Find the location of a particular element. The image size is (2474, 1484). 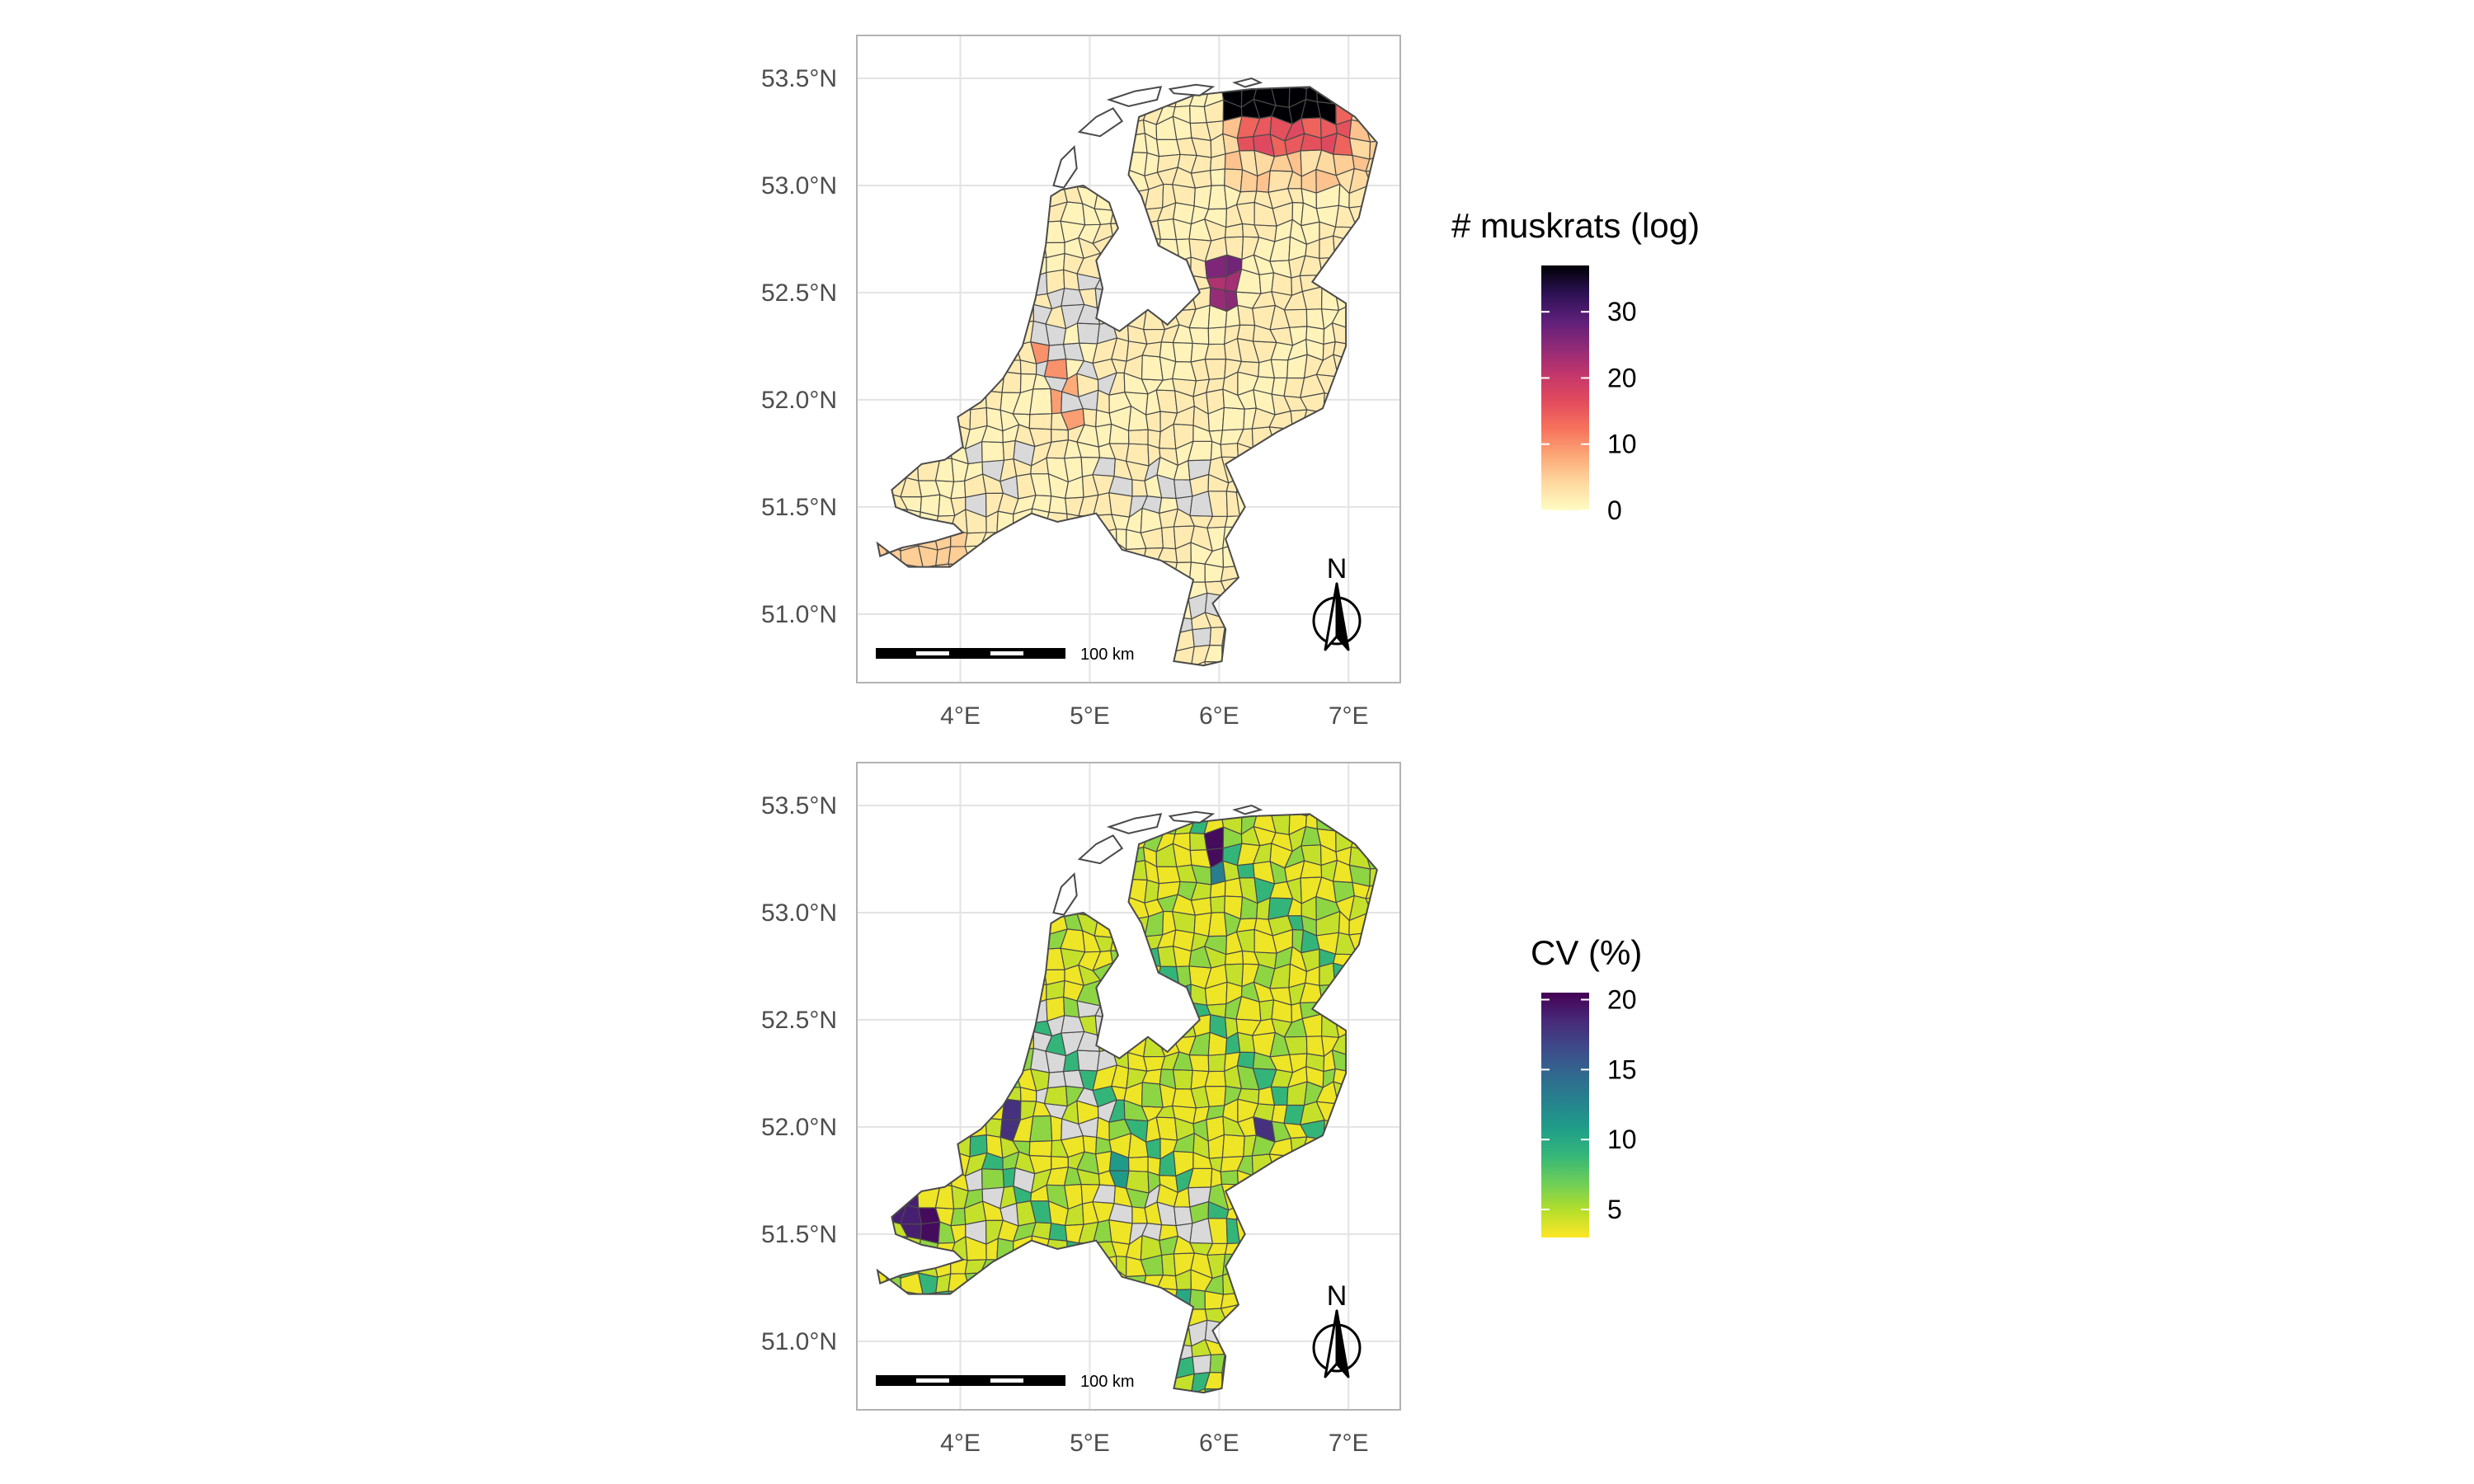

country-outline is located at coordinates (1127, 1103).